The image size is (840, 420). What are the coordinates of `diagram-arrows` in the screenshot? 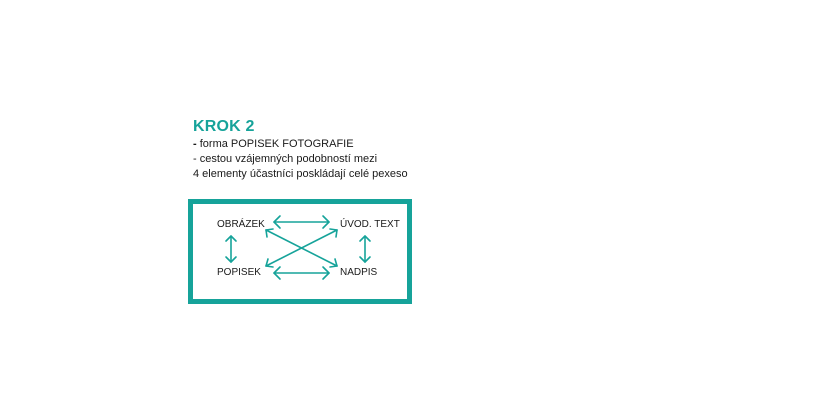 It's located at (300, 251).